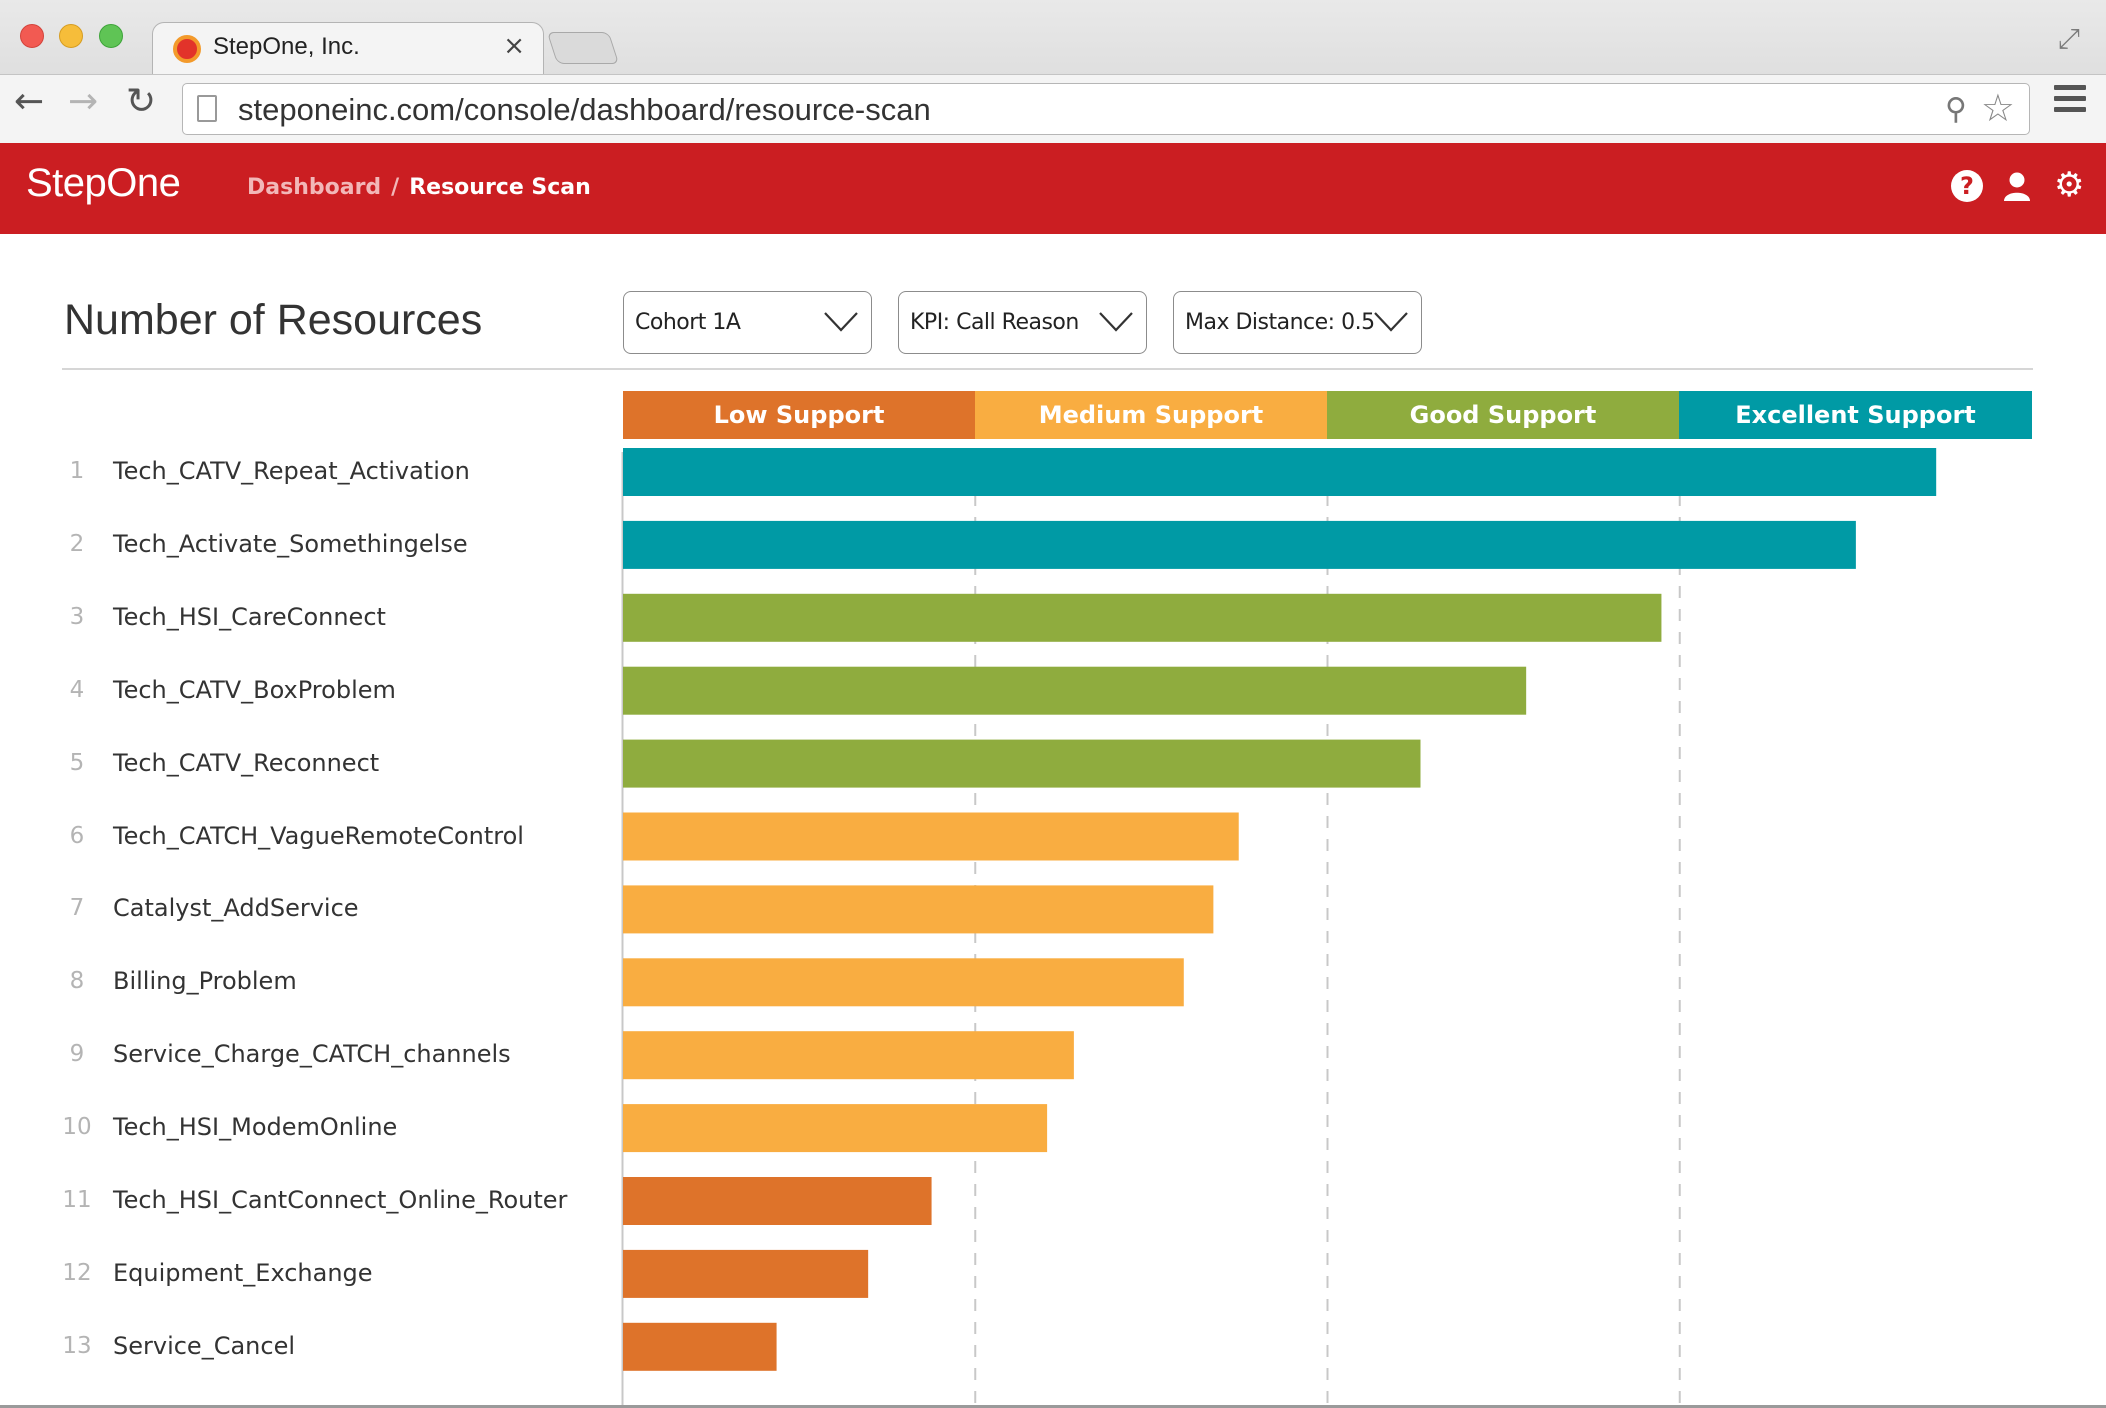  Describe the element at coordinates (77, 835) in the screenshot. I see `row-rank: 6` at that location.